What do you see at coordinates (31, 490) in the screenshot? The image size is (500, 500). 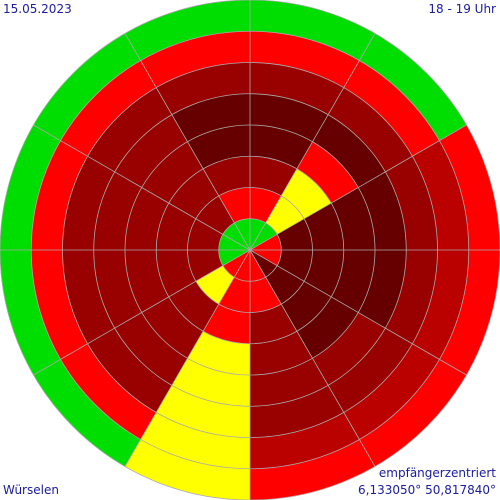 I see `location-label: Würselen` at bounding box center [31, 490].